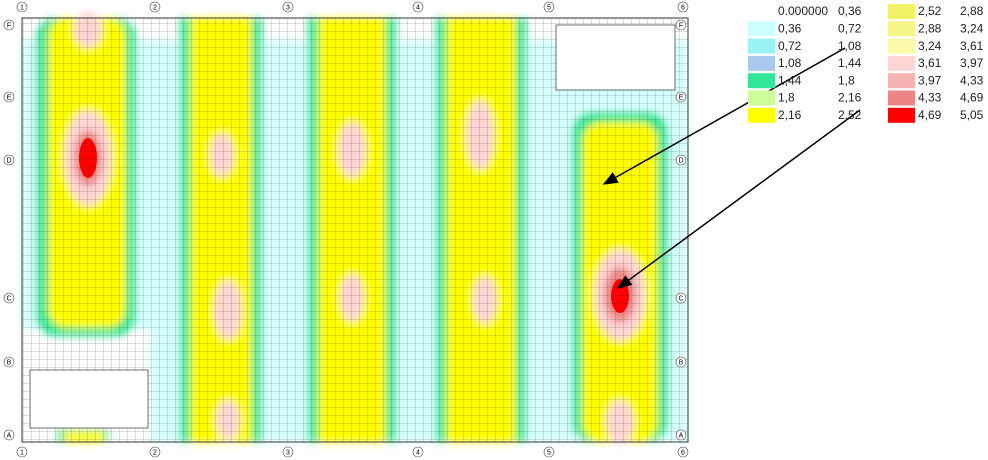 This screenshot has width=988, height=460. I want to click on legend-from: 2,52, so click(930, 11).